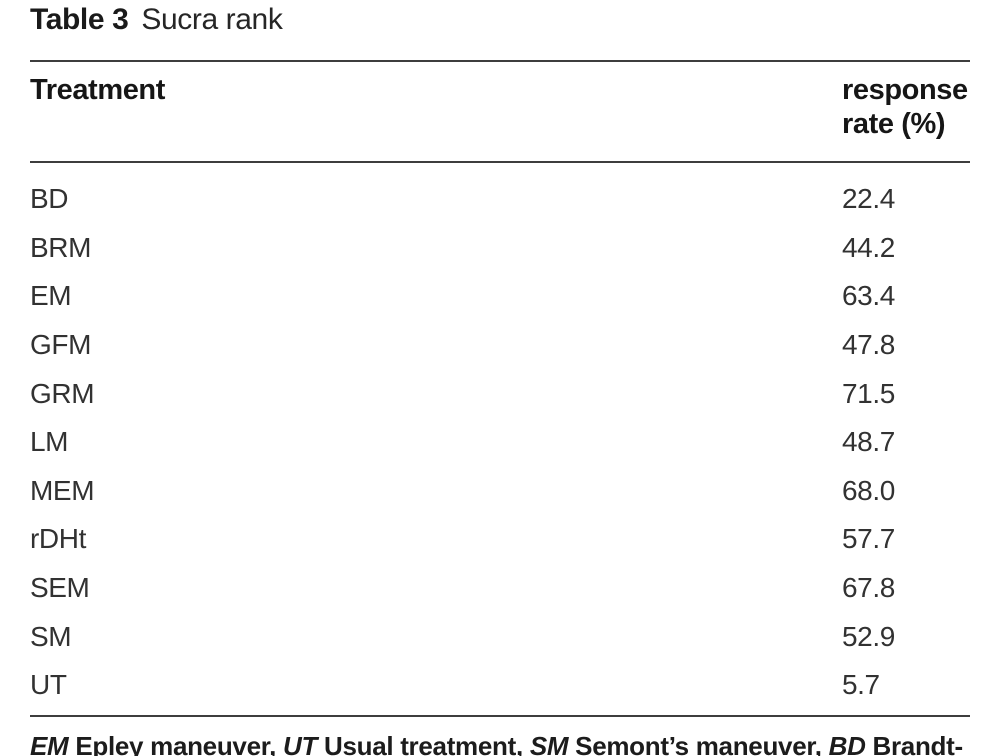 Image resolution: width=1000 pixels, height=756 pixels. Describe the element at coordinates (868, 442) in the screenshot. I see `rate-cell: 48.7` at that location.